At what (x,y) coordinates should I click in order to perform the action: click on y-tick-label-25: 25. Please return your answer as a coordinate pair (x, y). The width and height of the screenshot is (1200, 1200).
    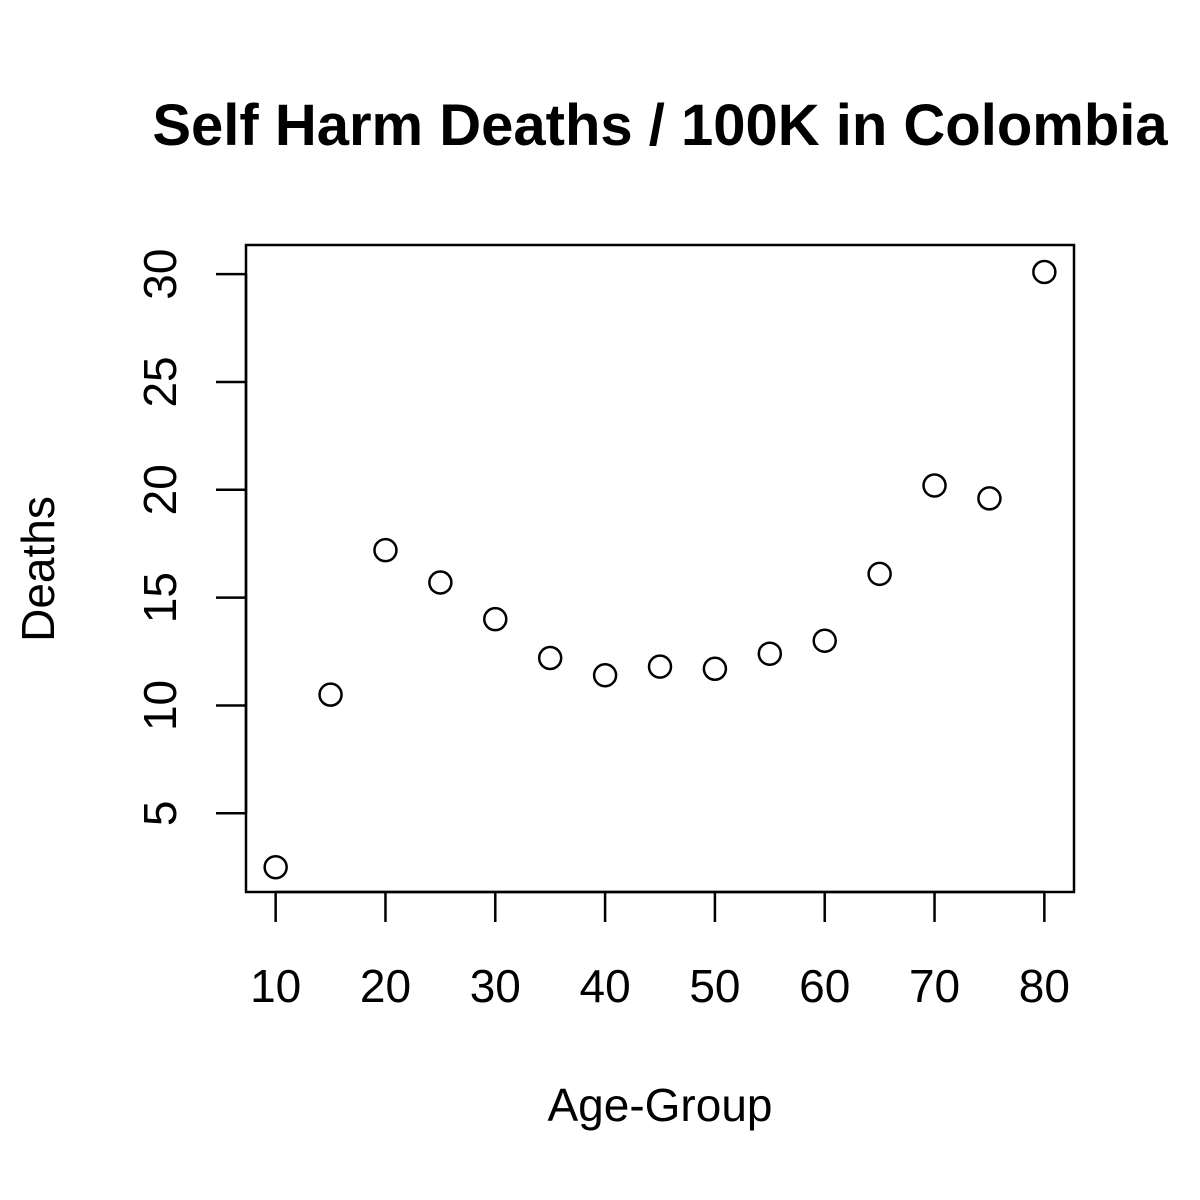
    Looking at the image, I should click on (160, 381).